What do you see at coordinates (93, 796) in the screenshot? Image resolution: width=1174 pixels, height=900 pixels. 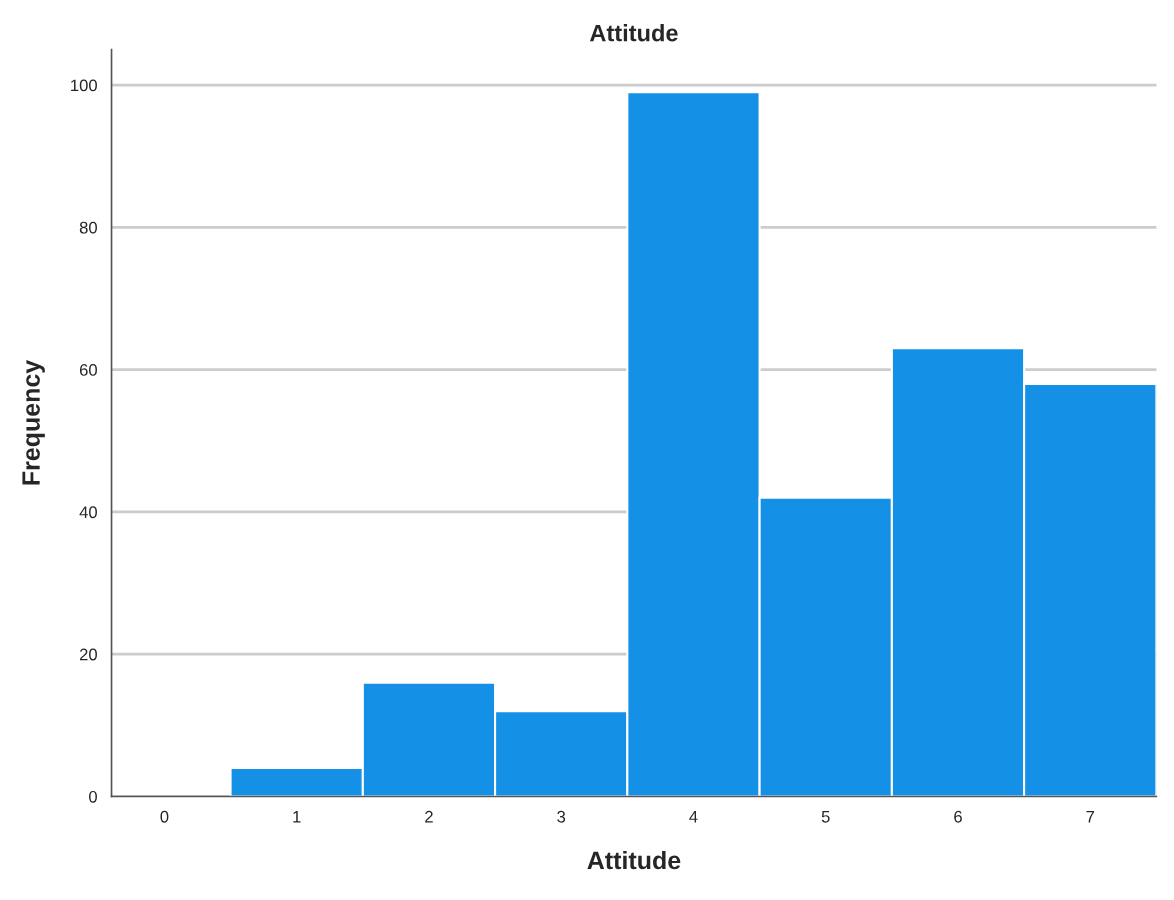 I see `y-tick-label: 0` at bounding box center [93, 796].